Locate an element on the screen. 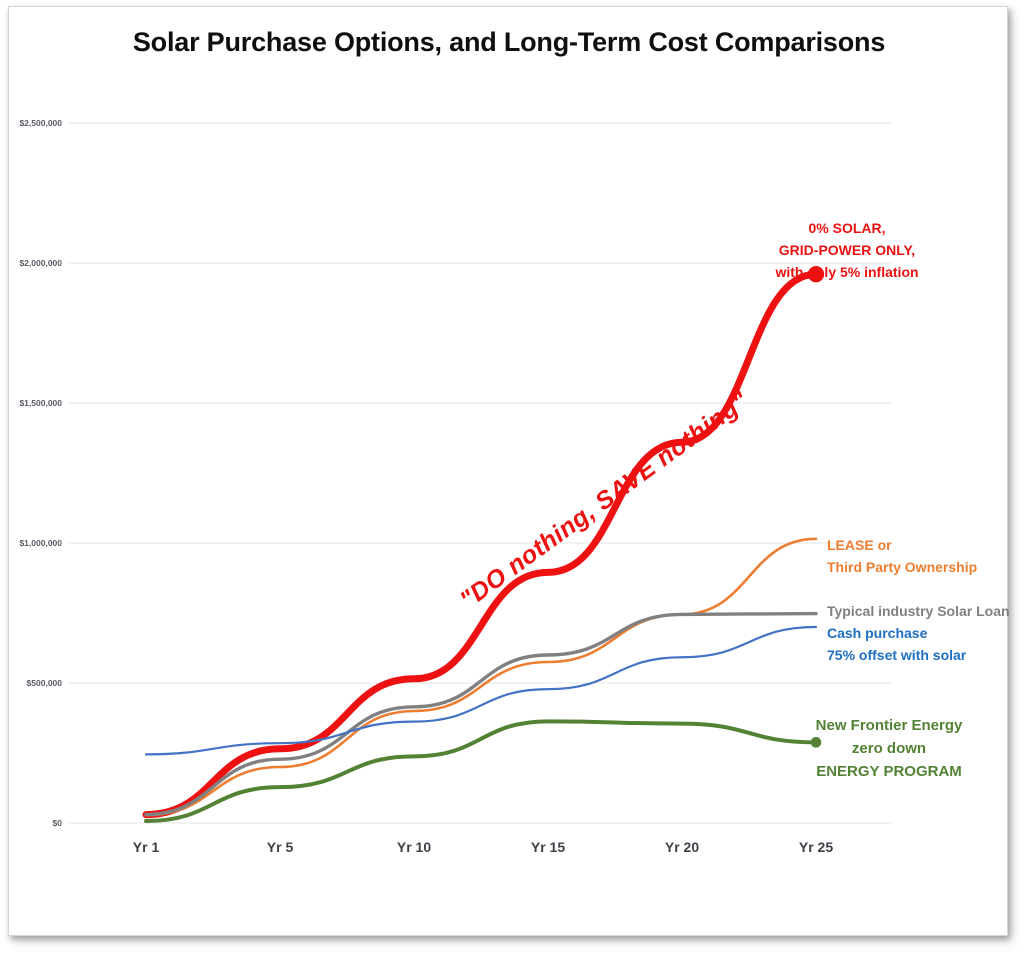 This screenshot has width=1024, height=957. x-axis-tick-labels: Yr 1 Yr 5 Yr 10 Yr 15 Yr 20 Yr 25 is located at coordinates (483, 847).